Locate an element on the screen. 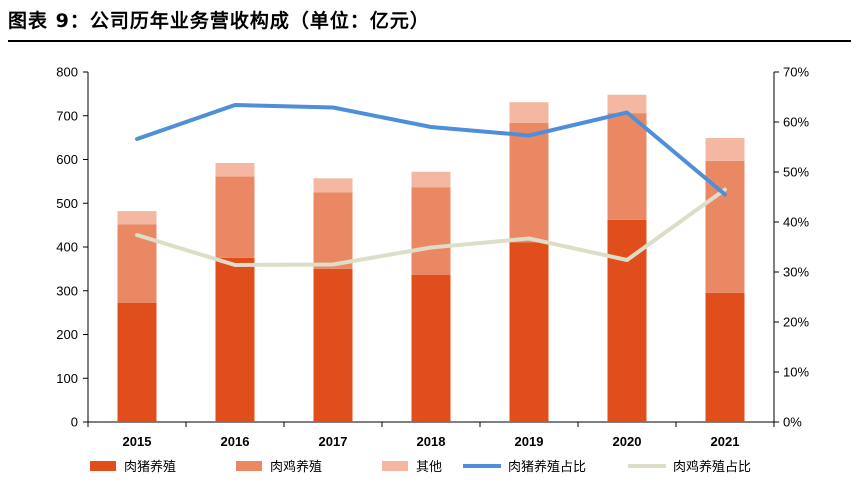 The image size is (859, 495). right-tick-label: 40% is located at coordinates (796, 222).